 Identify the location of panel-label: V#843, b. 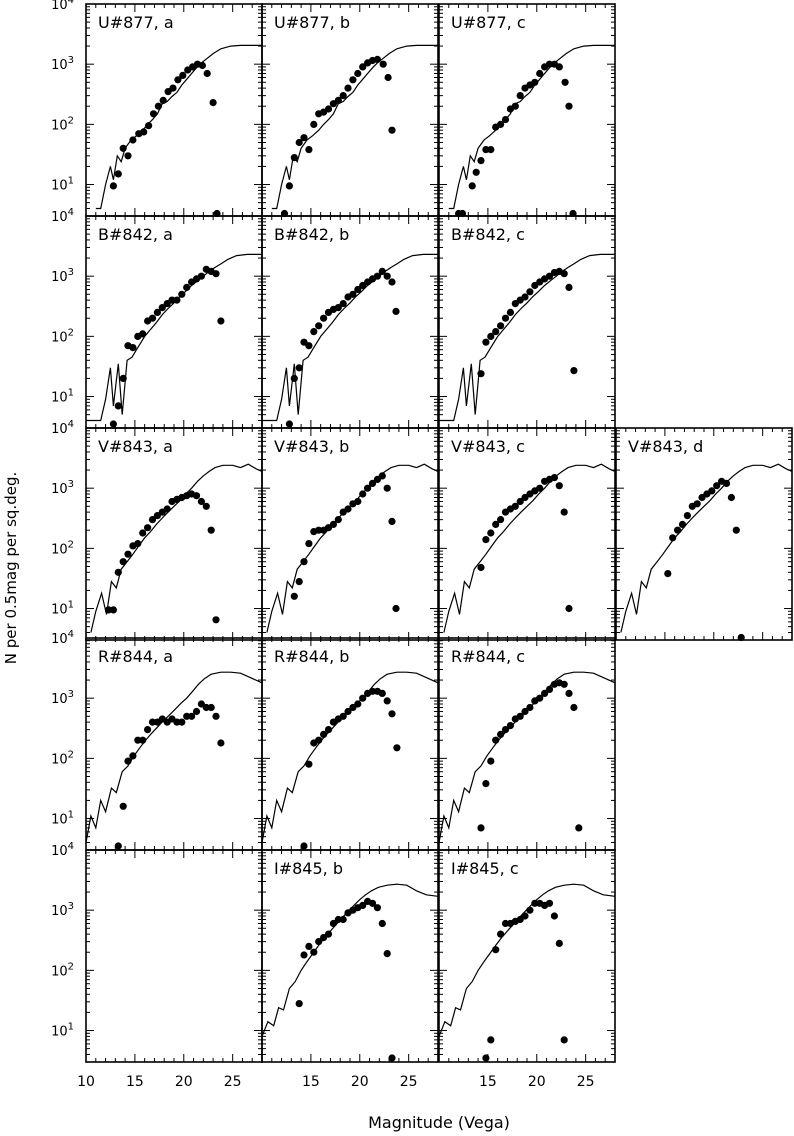
(311, 446).